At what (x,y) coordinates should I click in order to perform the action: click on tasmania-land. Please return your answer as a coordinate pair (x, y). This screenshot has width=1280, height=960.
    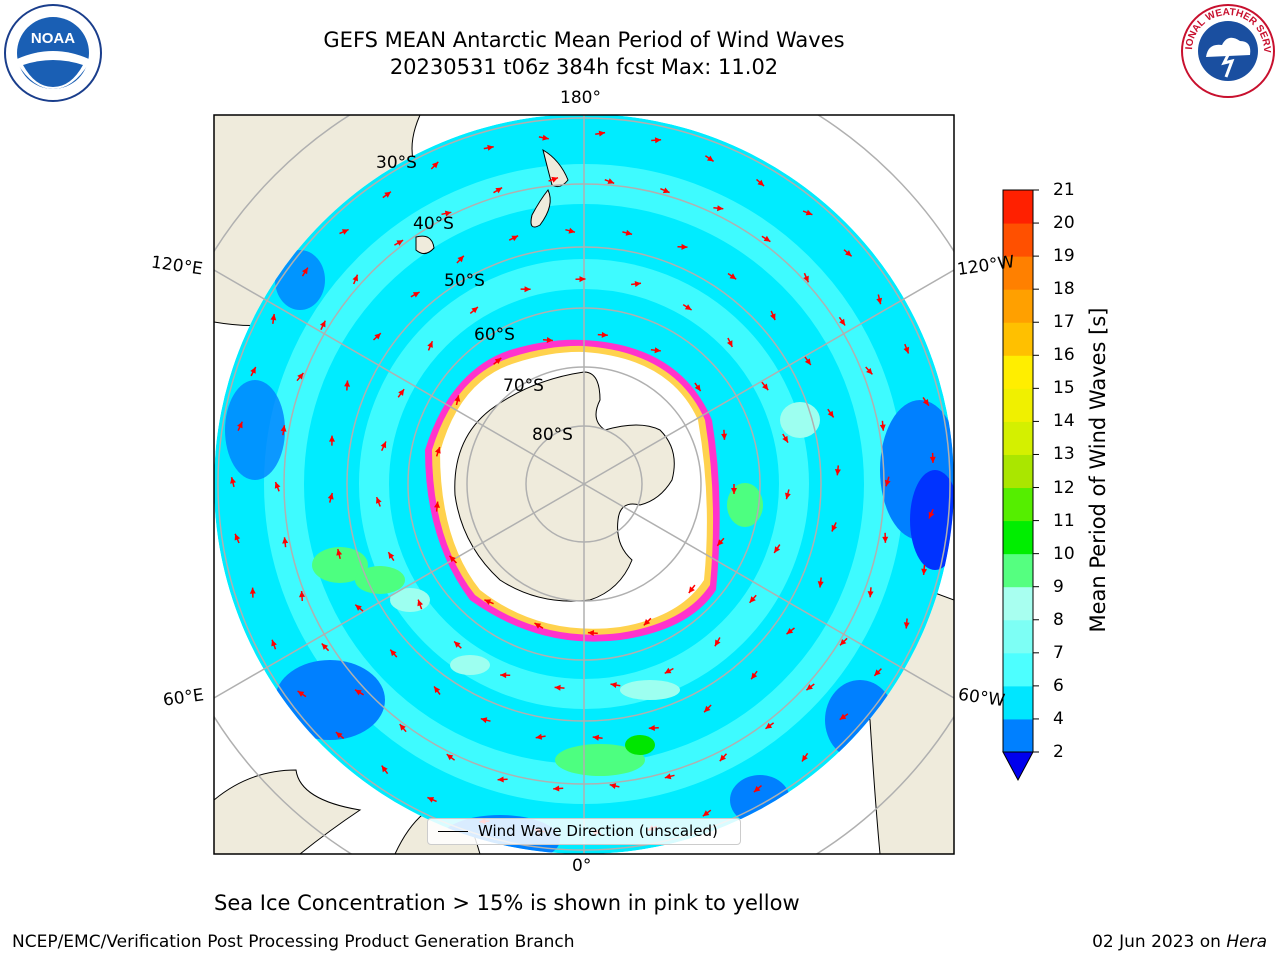
    Looking at the image, I should click on (425, 244).